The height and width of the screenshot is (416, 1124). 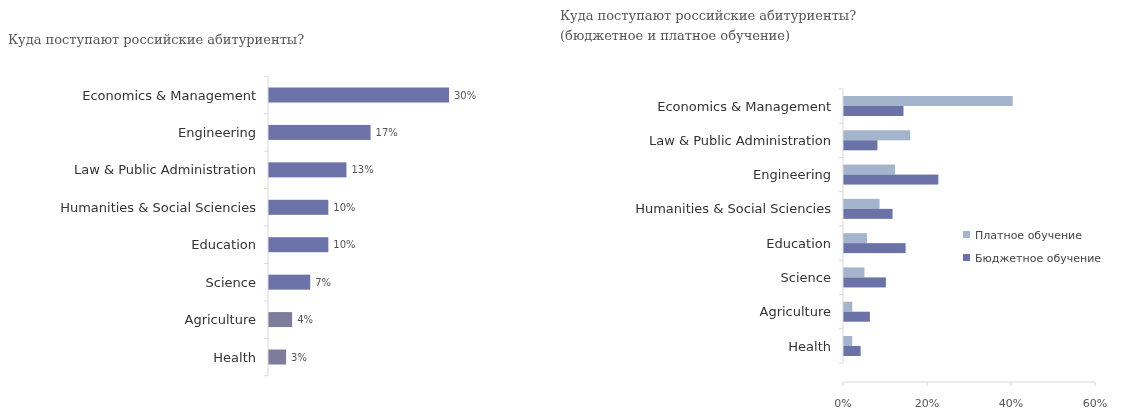 I want to click on x-tick-label: 20%, so click(x=927, y=403).